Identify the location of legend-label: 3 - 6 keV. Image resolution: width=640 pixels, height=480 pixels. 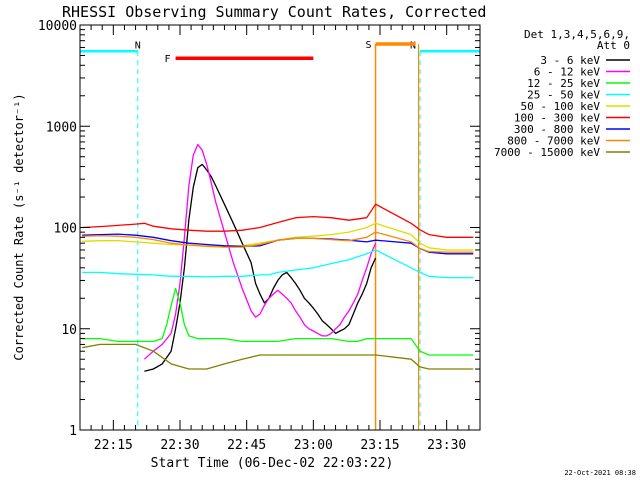
(570, 60).